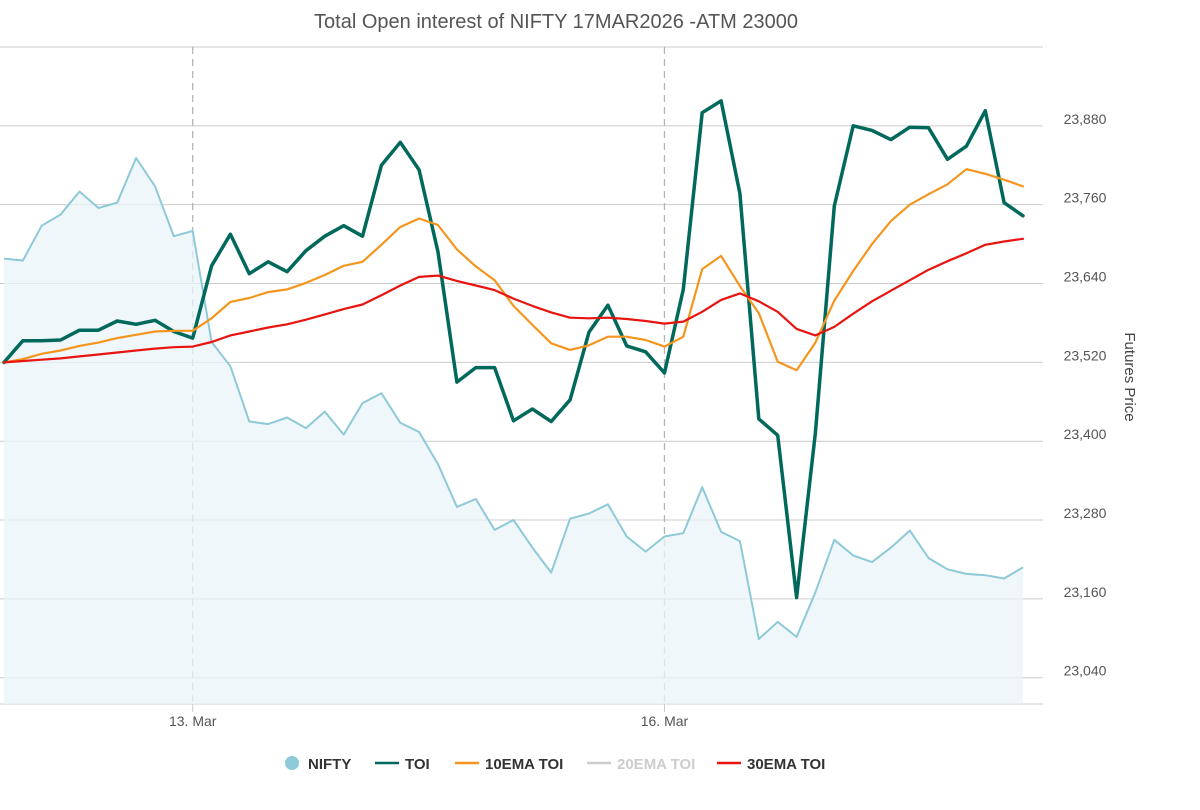  What do you see at coordinates (1085, 355) in the screenshot?
I see `y-tick-label: 23,520` at bounding box center [1085, 355].